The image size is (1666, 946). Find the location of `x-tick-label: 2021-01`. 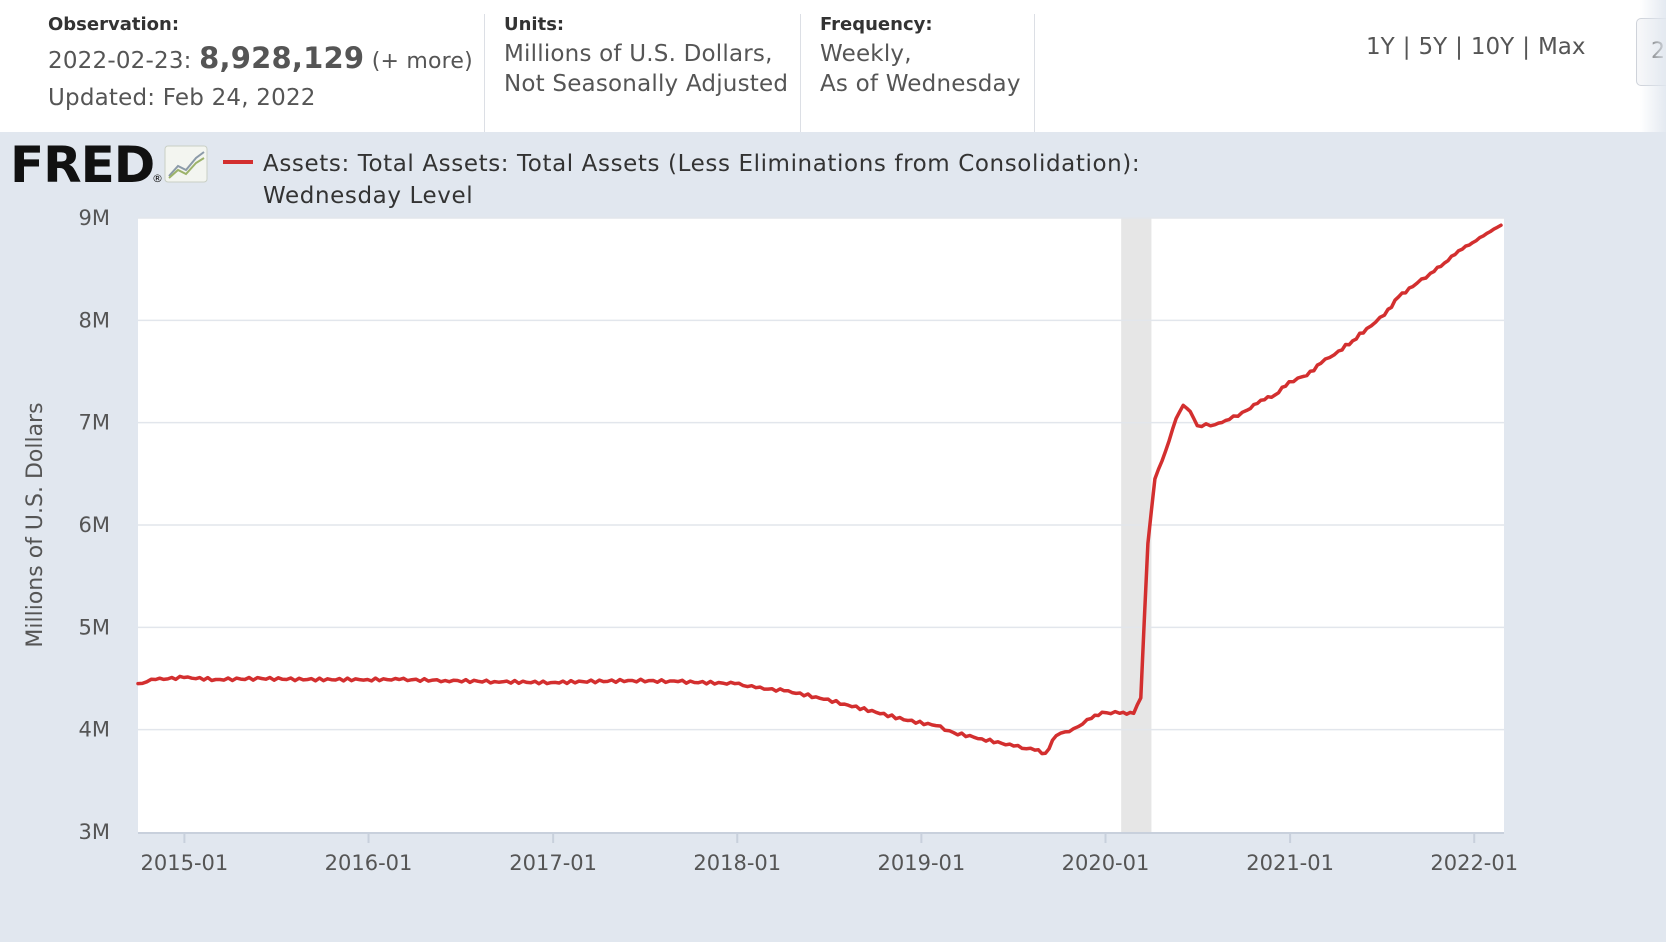

x-tick-label: 2021-01 is located at coordinates (1290, 863).